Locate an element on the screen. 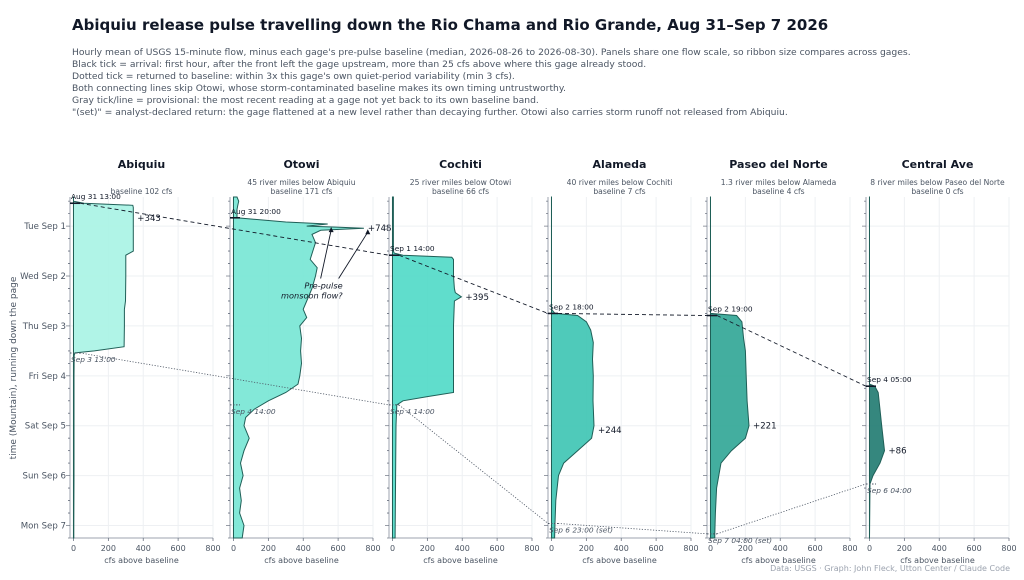 Image resolution: width=1024 pixels, height=580 pixels. y-tick-label: Wed Sep 2 is located at coordinates (43, 277).